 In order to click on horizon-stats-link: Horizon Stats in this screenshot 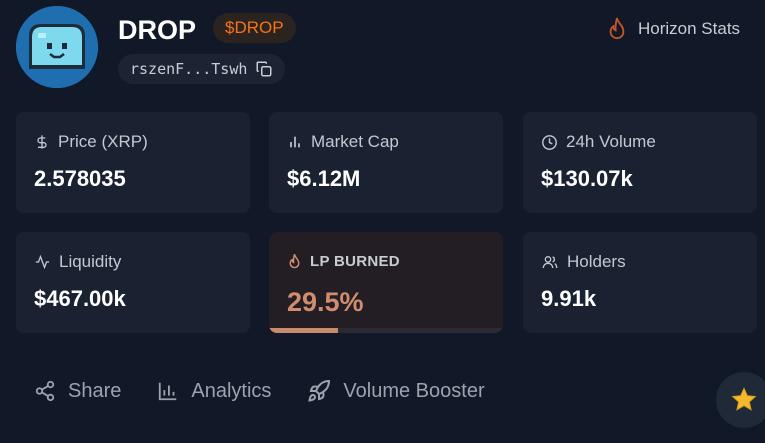, I will do `click(673, 29)`.